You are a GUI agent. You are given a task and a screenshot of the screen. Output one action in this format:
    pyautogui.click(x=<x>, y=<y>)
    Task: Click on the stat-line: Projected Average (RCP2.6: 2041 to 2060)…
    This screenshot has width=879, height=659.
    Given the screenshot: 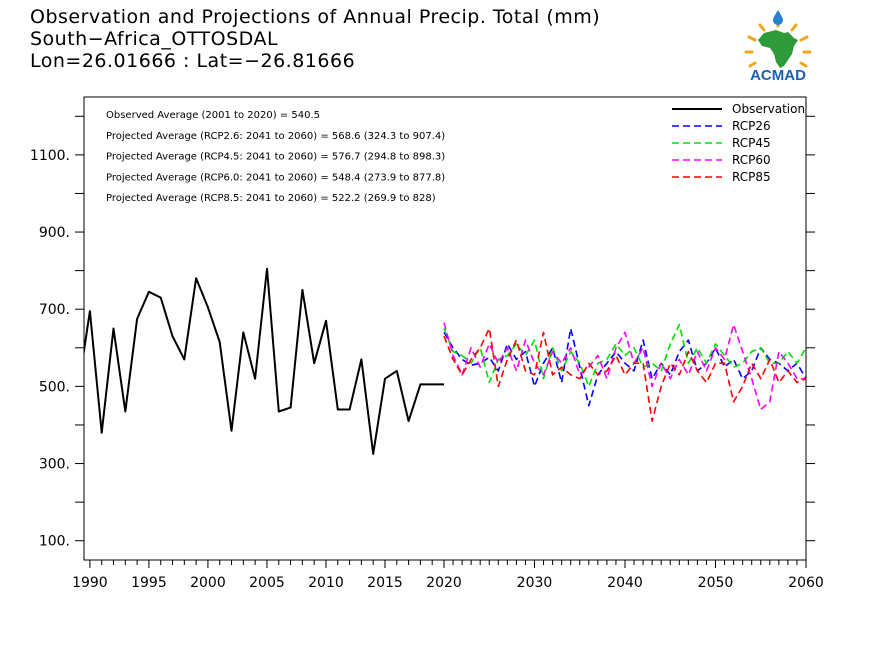 What is the action you would take?
    pyautogui.click(x=275, y=136)
    